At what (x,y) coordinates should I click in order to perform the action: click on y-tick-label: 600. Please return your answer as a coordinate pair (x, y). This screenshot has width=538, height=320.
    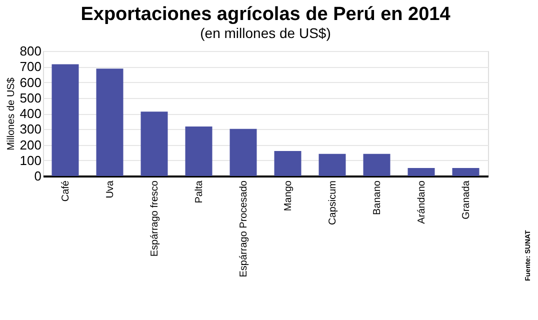
    Looking at the image, I should click on (31, 82).